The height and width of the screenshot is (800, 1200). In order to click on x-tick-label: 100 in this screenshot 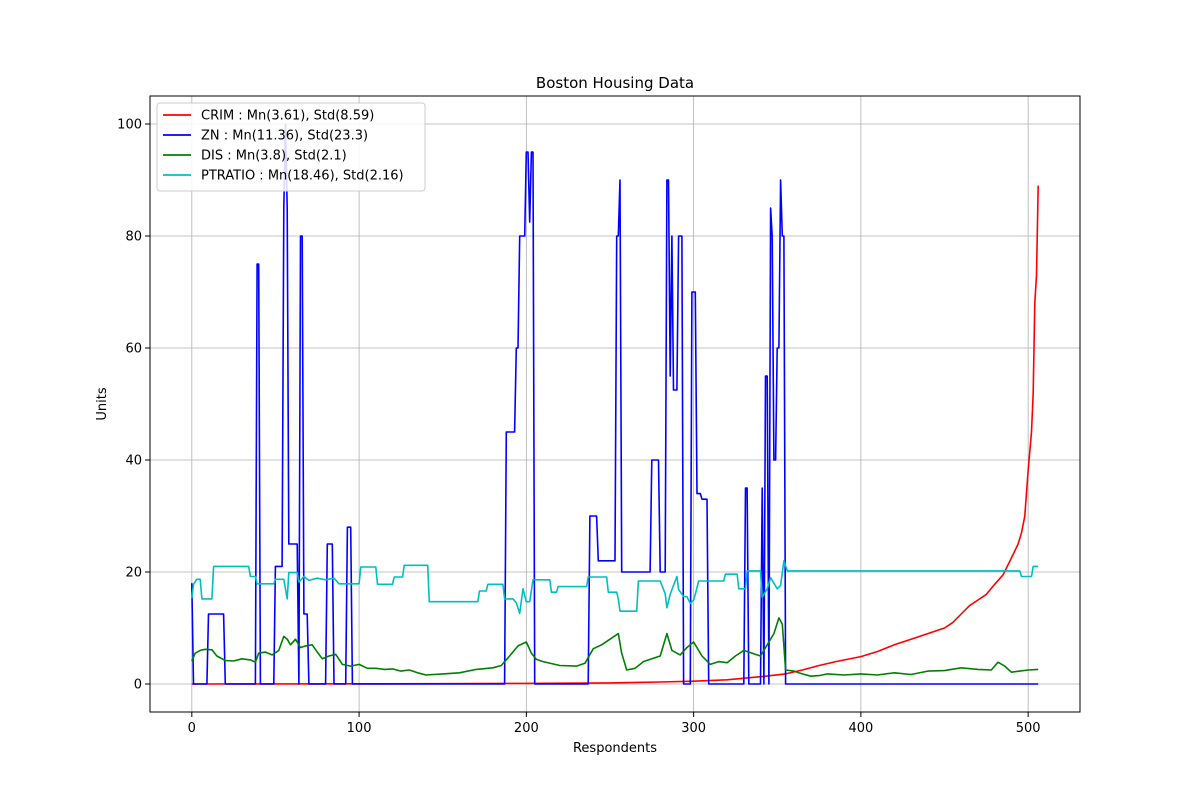, I will do `click(359, 728)`.